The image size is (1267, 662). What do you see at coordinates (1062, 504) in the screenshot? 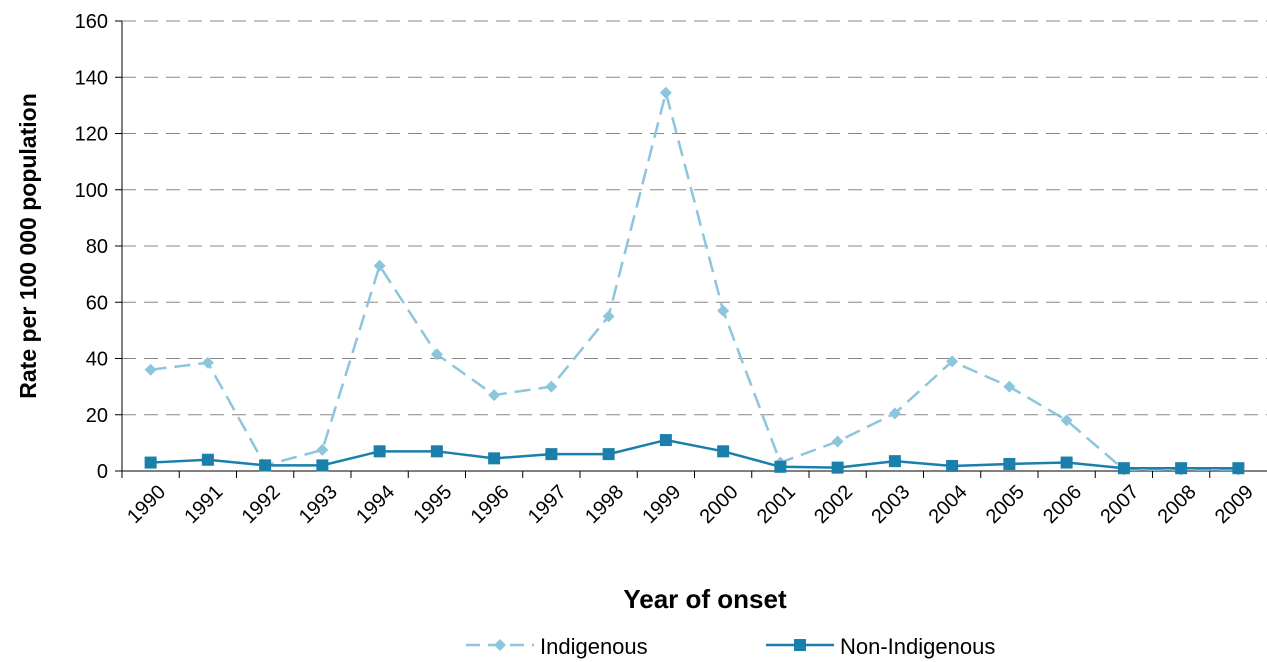
I see `x-tick-label: 2006` at bounding box center [1062, 504].